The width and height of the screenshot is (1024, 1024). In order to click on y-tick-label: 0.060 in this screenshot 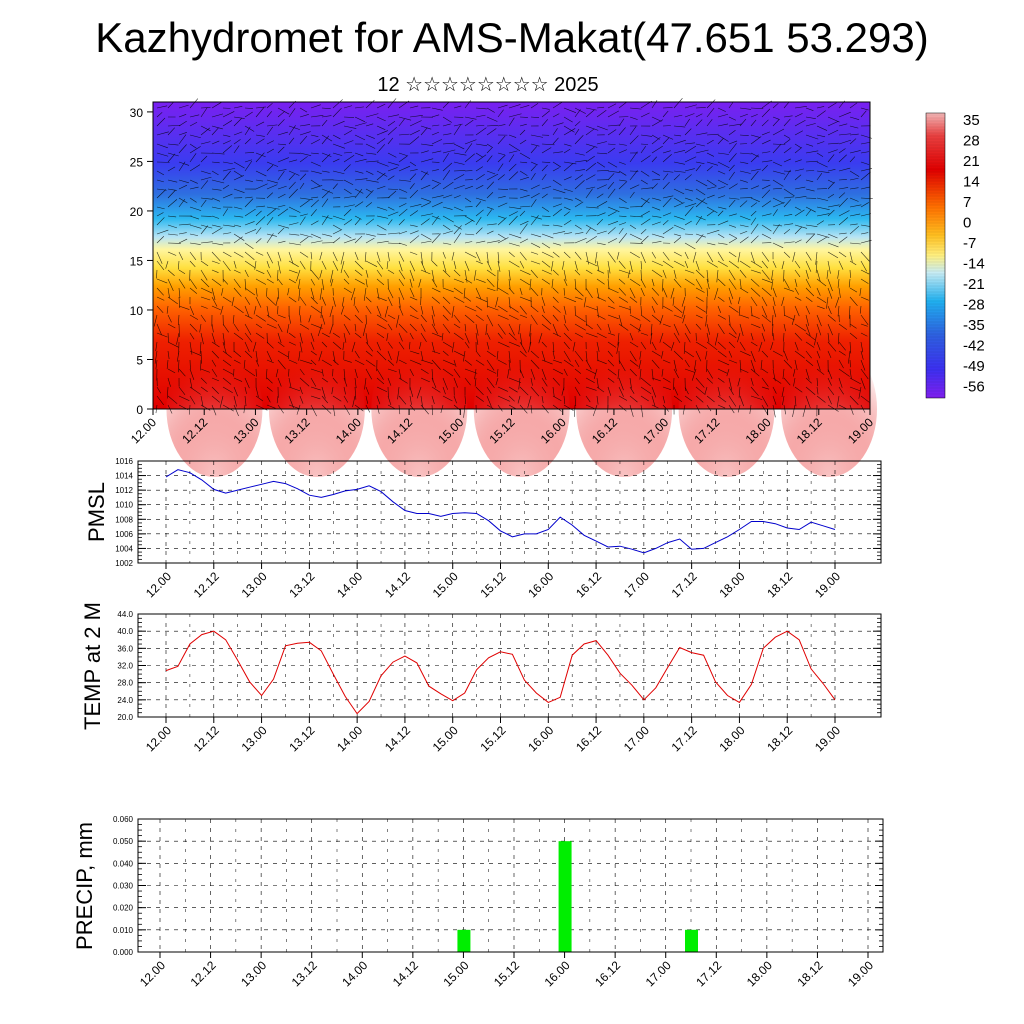, I will do `click(123, 819)`.